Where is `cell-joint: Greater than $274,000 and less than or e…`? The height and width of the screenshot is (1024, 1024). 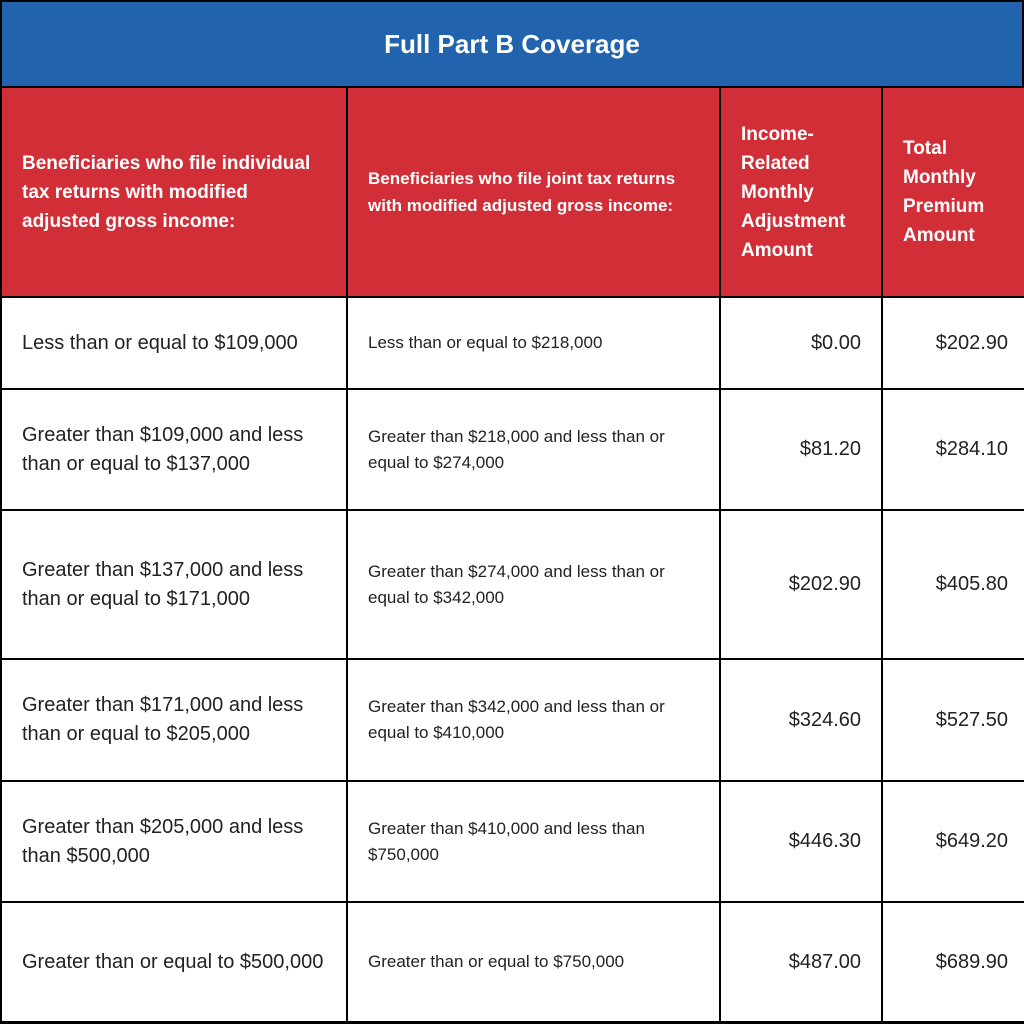
cell-joint: Greater than $274,000 and less than or e… is located at coordinates (533, 584).